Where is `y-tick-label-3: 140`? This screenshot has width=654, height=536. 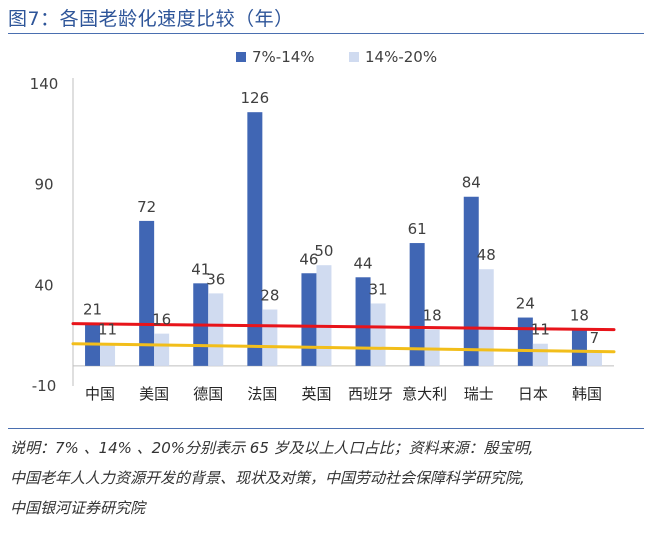 y-tick-label-3: 140 is located at coordinates (44, 84).